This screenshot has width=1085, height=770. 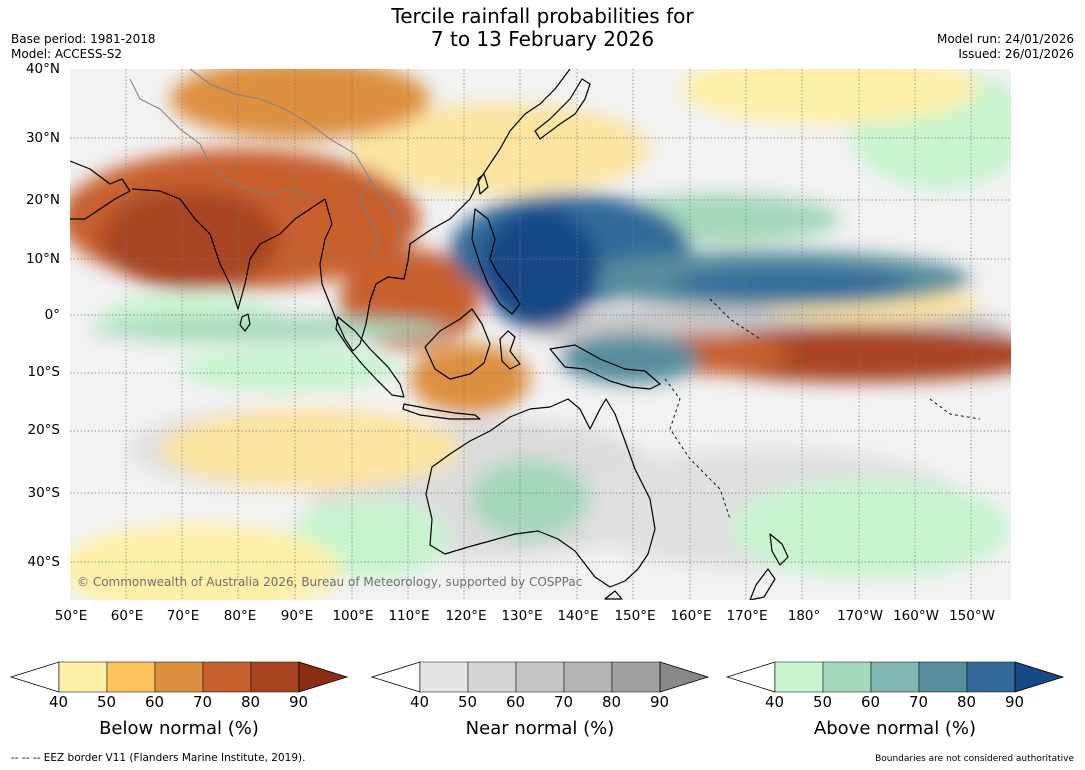 What do you see at coordinates (895, 728) in the screenshot?
I see `colorbar-above-title: Above normal (%)` at bounding box center [895, 728].